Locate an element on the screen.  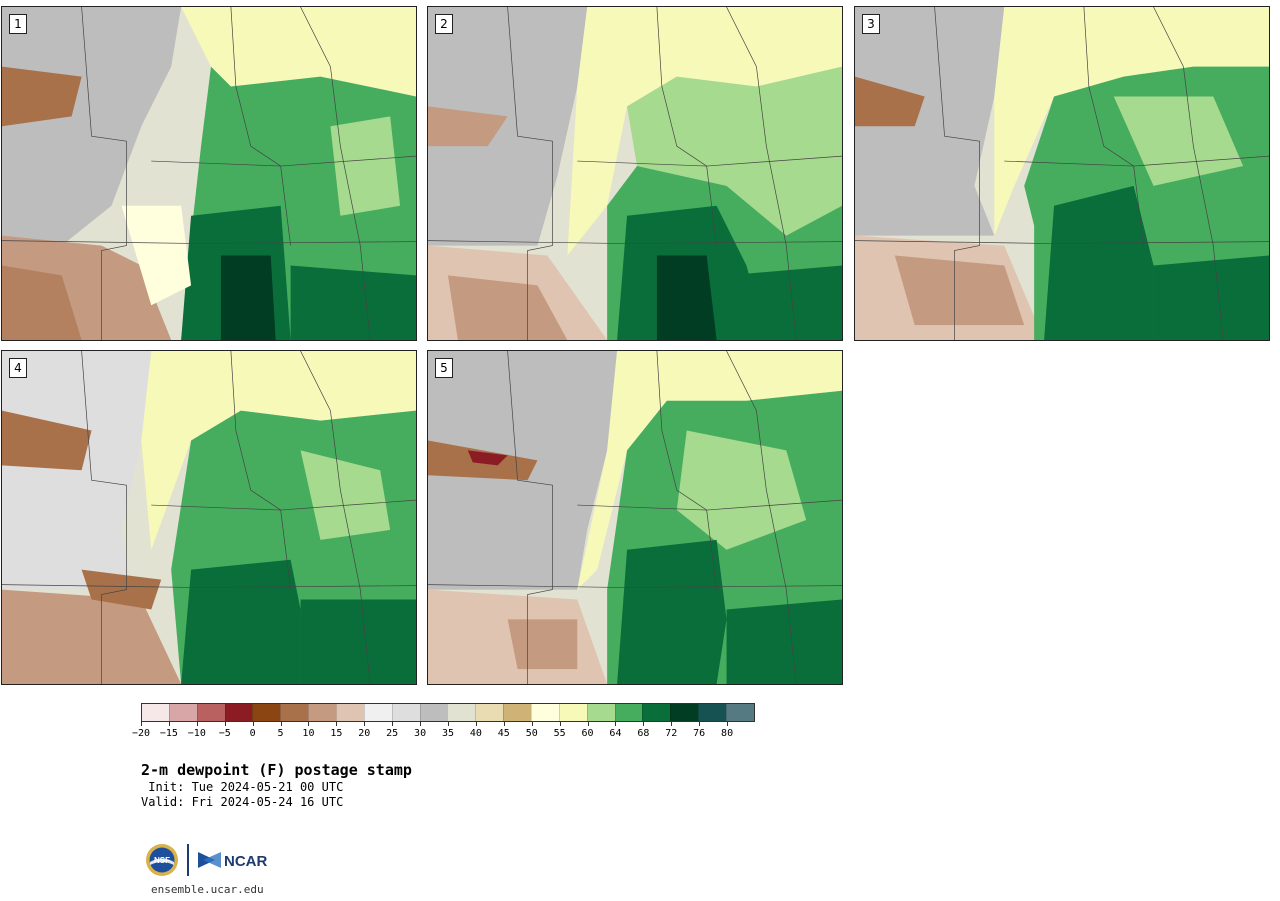
colorbar-tick-label: −15 is located at coordinates (168, 733).